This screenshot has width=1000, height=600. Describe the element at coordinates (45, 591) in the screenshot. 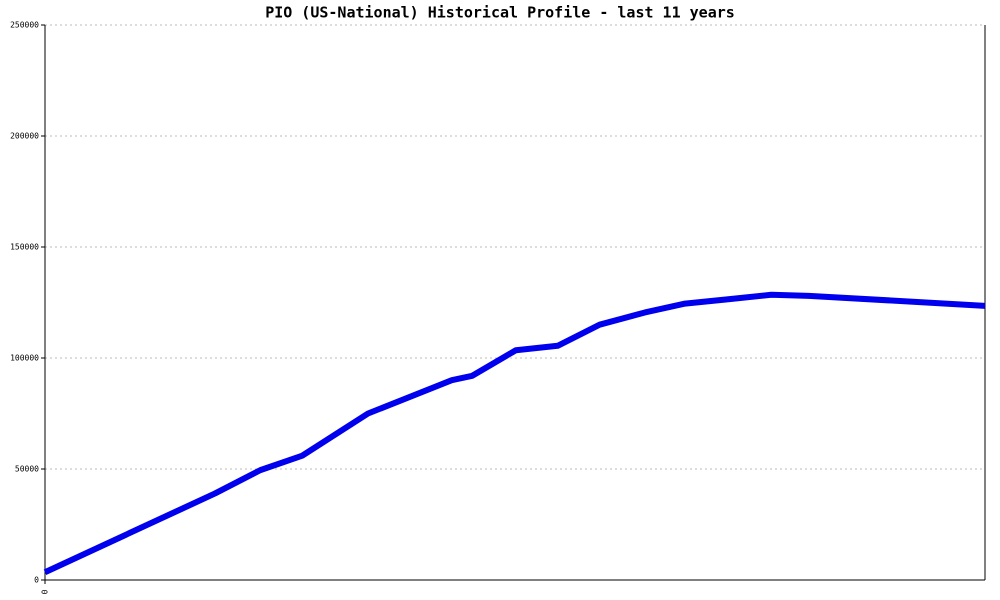

I see `x-tick-label: 0` at that location.